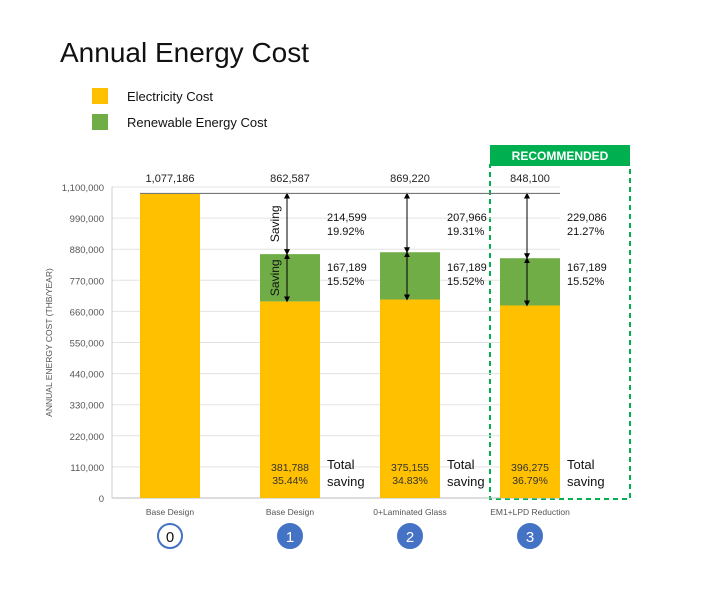 The image size is (710, 590). What do you see at coordinates (347, 218) in the screenshot?
I see `electric-saving-value: 214,599` at bounding box center [347, 218].